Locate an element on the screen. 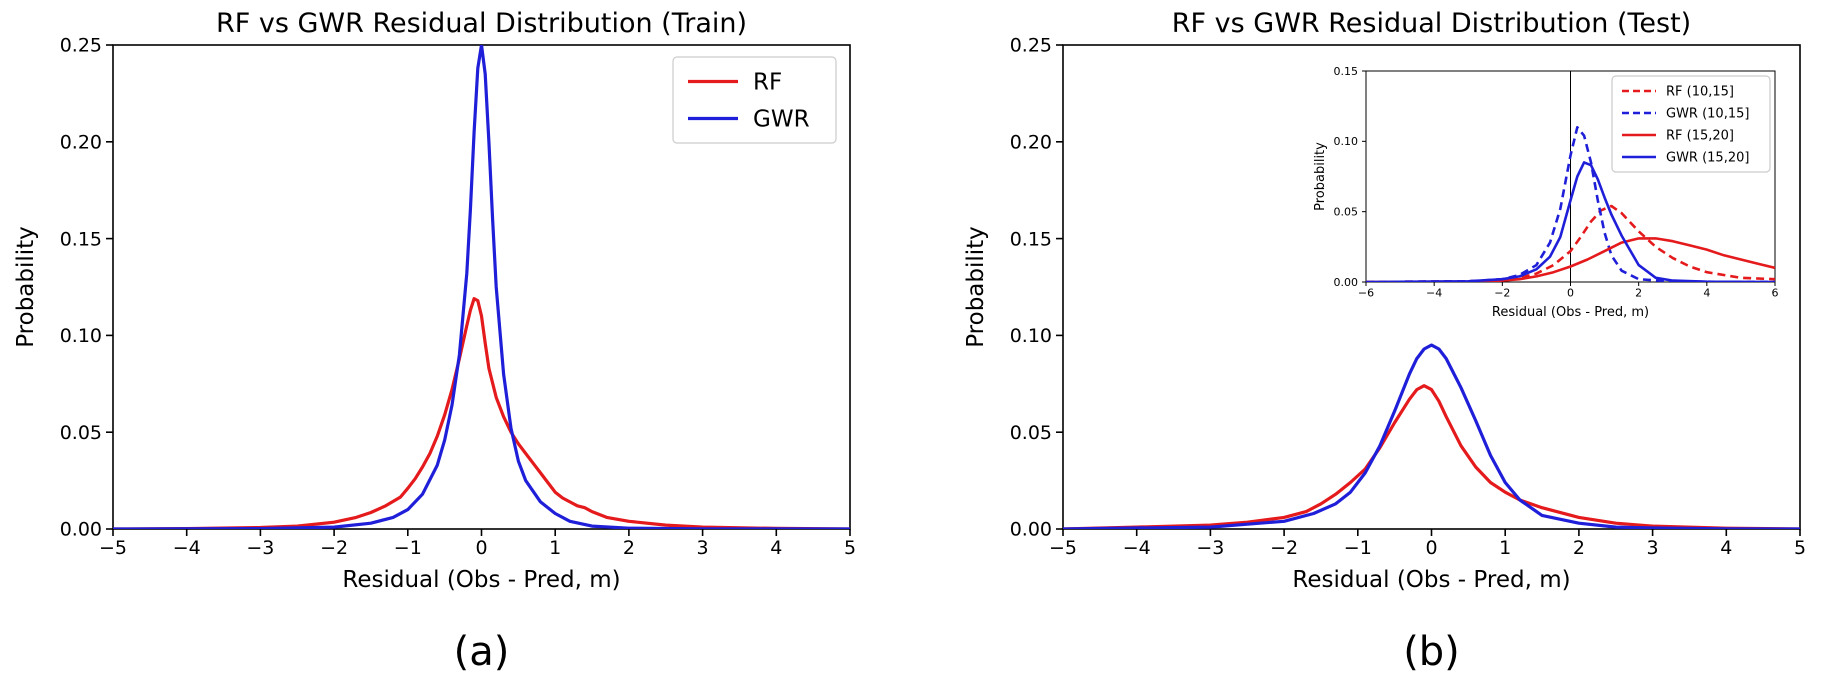 The width and height of the screenshot is (1821, 676). legend-label: RF is located at coordinates (767, 83).